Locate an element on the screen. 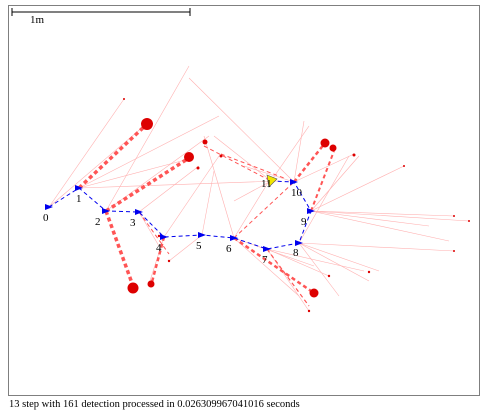 Image resolution: width=486 pixels, height=416 pixels. pose-label: 8 is located at coordinates (296, 253).